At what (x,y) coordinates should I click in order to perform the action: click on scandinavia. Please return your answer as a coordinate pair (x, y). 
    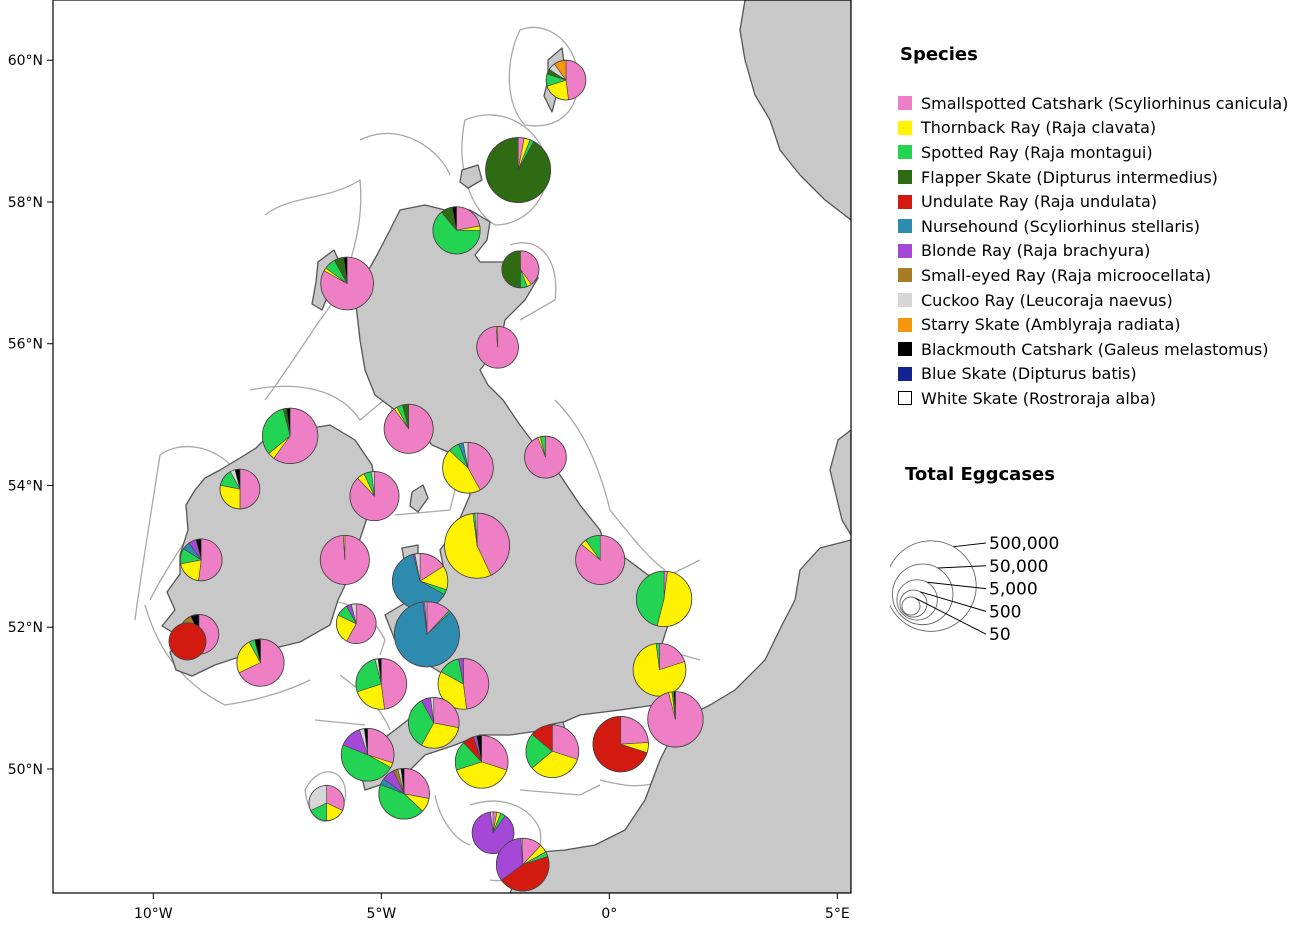
    Looking at the image, I should click on (795, 110).